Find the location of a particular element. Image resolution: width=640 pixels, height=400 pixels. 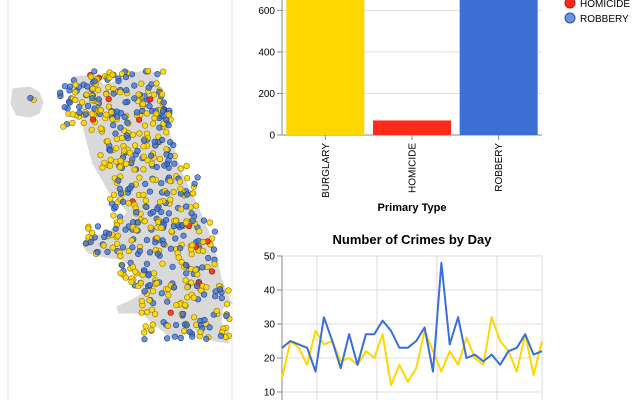

line-series-robbery is located at coordinates (412, 317).